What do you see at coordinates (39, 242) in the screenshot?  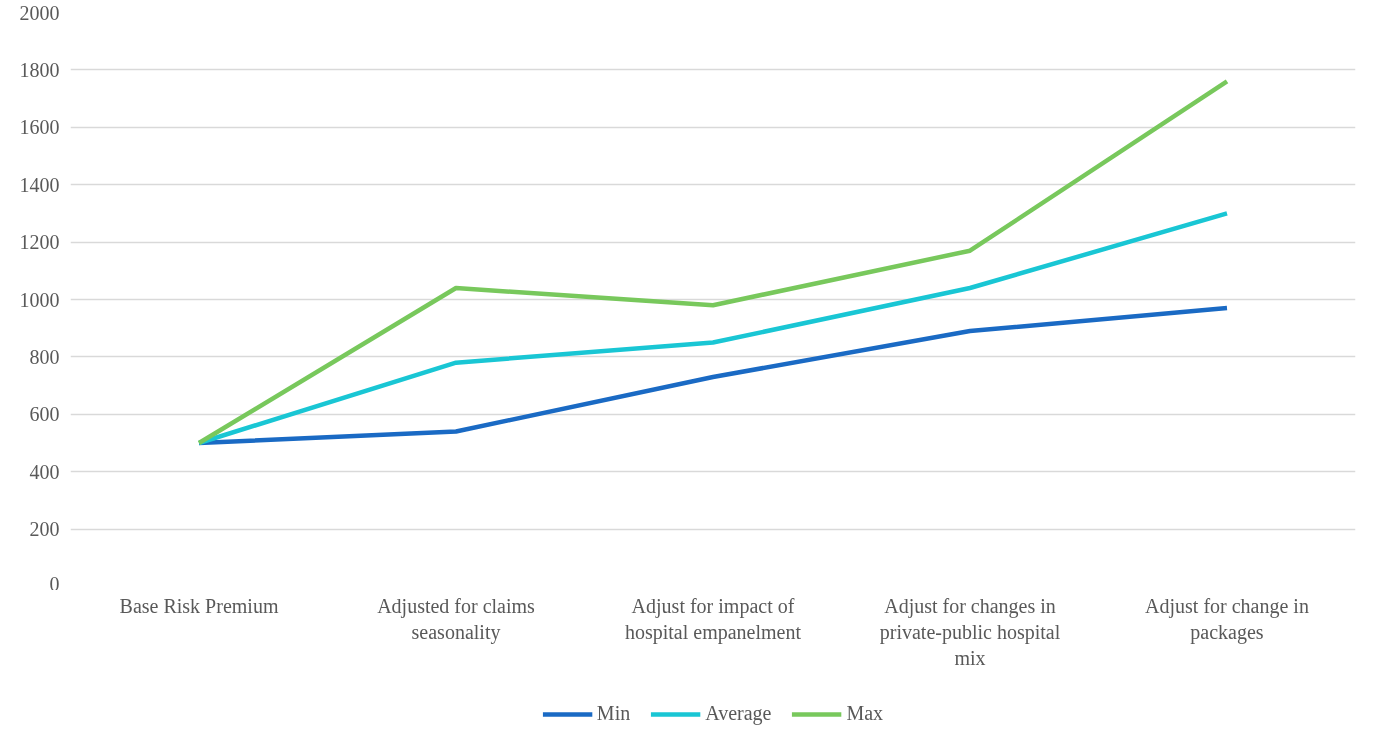 I see `y-tick-label: 1200` at bounding box center [39, 242].